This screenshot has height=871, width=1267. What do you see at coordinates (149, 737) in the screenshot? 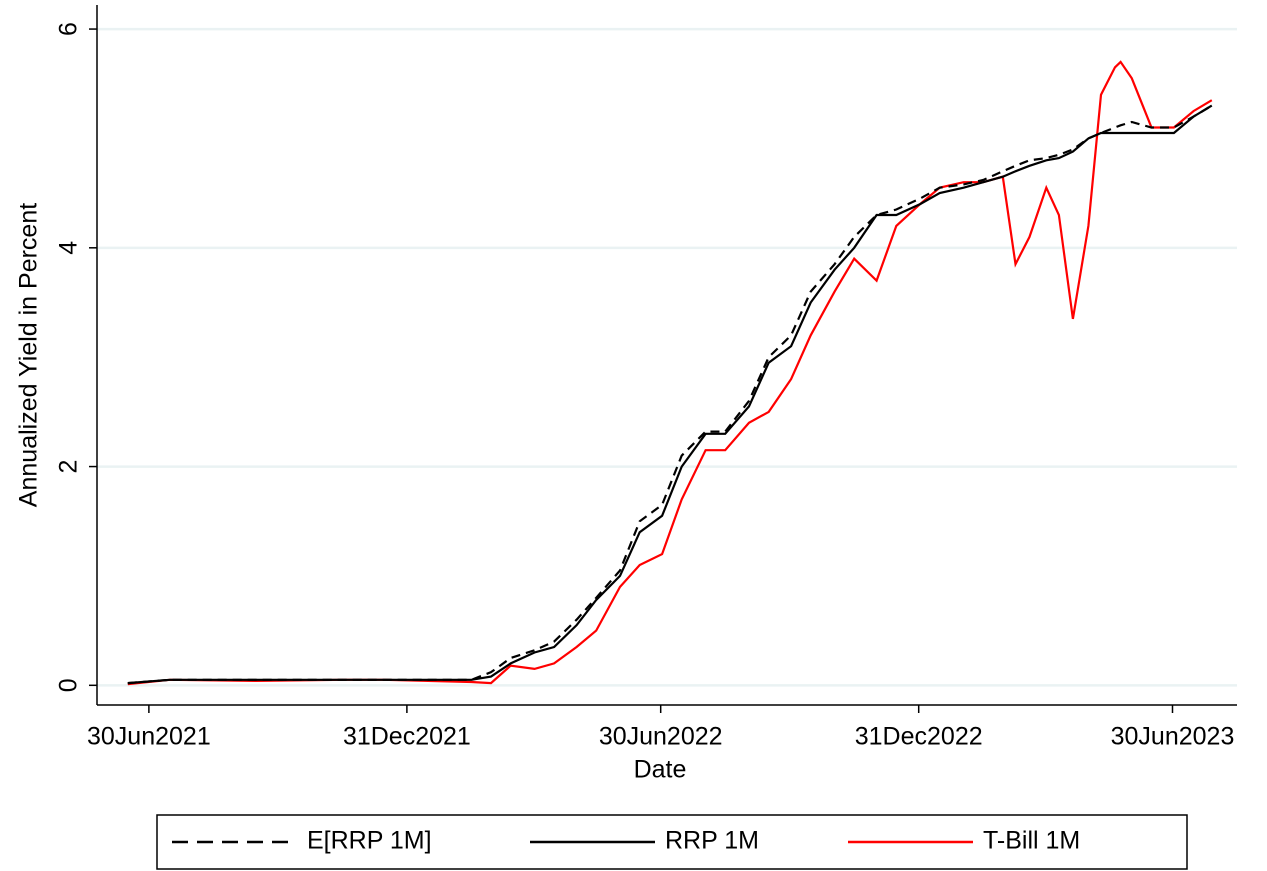
I see `x-tick-label: 30Jun2021` at bounding box center [149, 737].